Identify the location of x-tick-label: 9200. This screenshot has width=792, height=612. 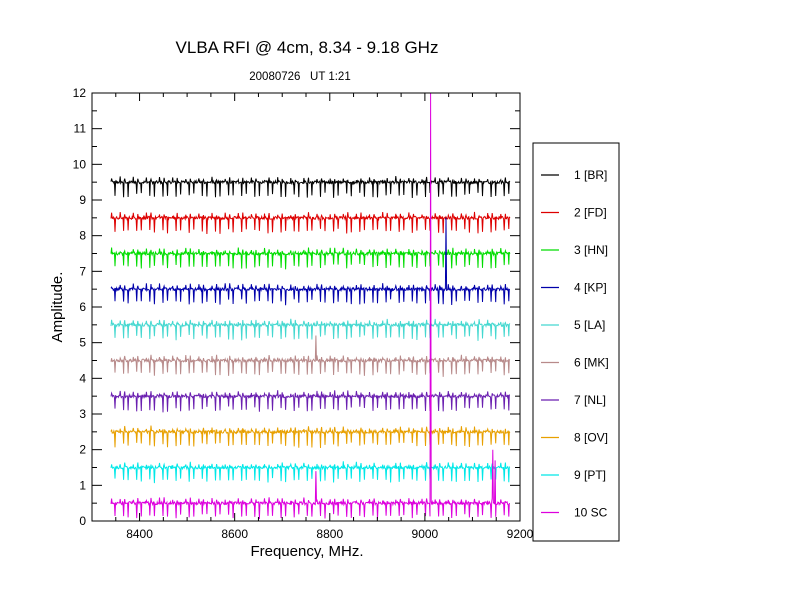
(520, 534).